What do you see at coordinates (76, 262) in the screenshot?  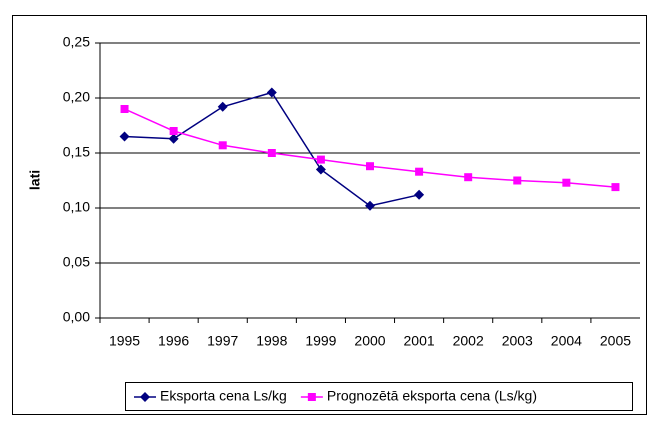 I see `y-tick-label: 0,05` at bounding box center [76, 262].